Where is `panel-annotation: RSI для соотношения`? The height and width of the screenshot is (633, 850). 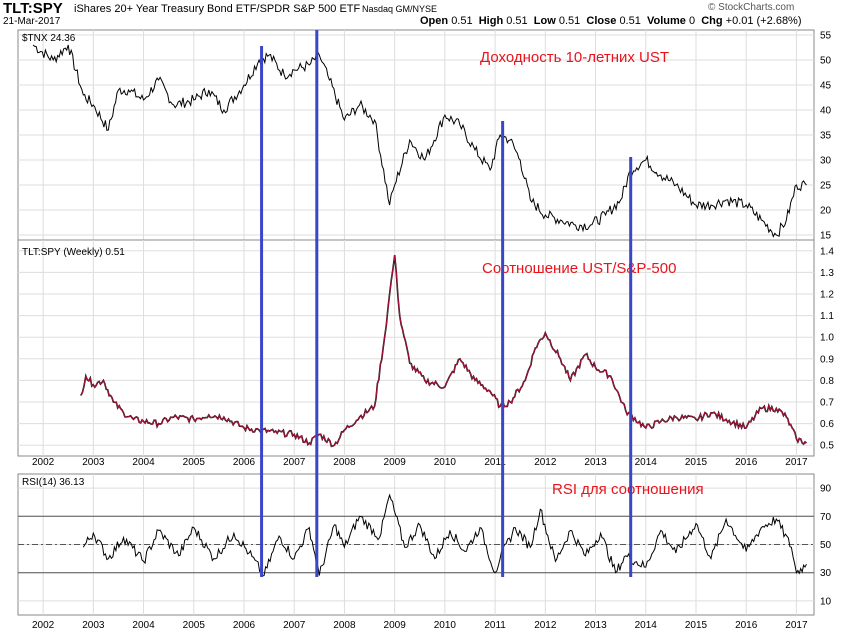
panel-annotation: RSI для соотношения is located at coordinates (628, 489).